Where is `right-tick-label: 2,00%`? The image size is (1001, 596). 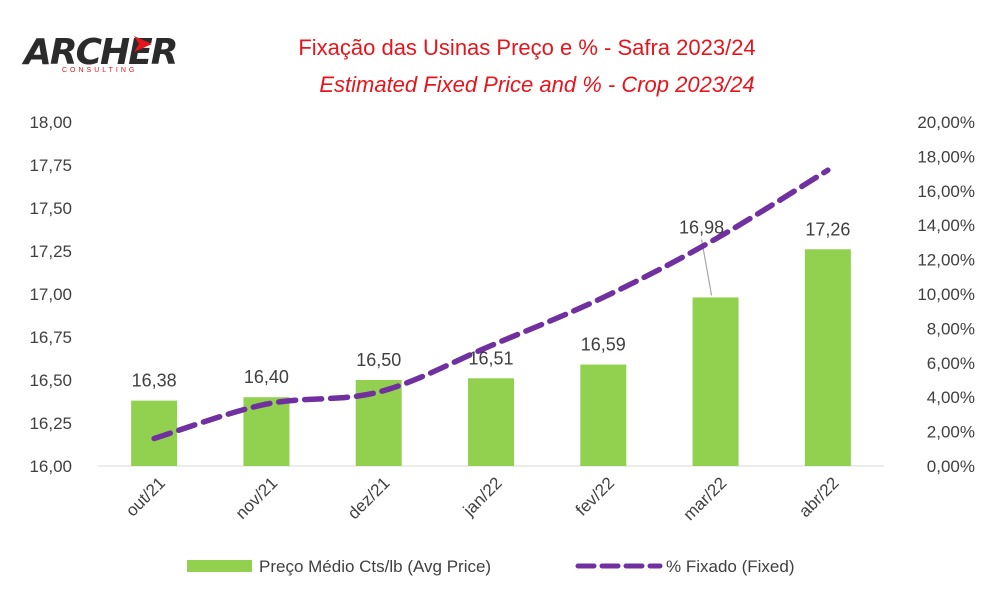 right-tick-label: 2,00% is located at coordinates (951, 432).